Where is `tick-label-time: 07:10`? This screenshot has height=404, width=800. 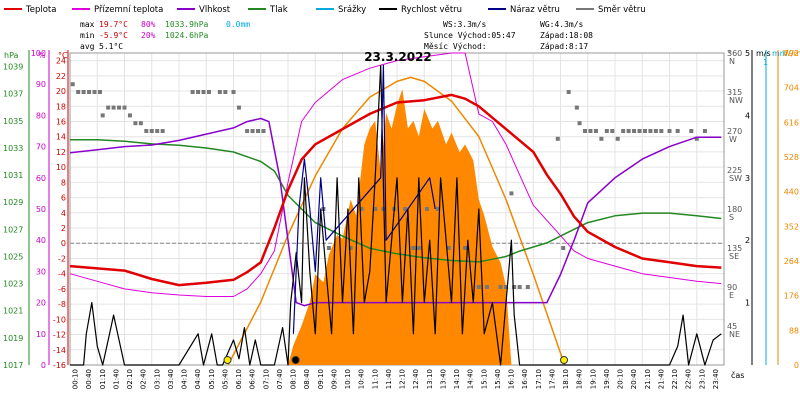
tick-label-time: 07:10 is located at coordinates (266, 379).